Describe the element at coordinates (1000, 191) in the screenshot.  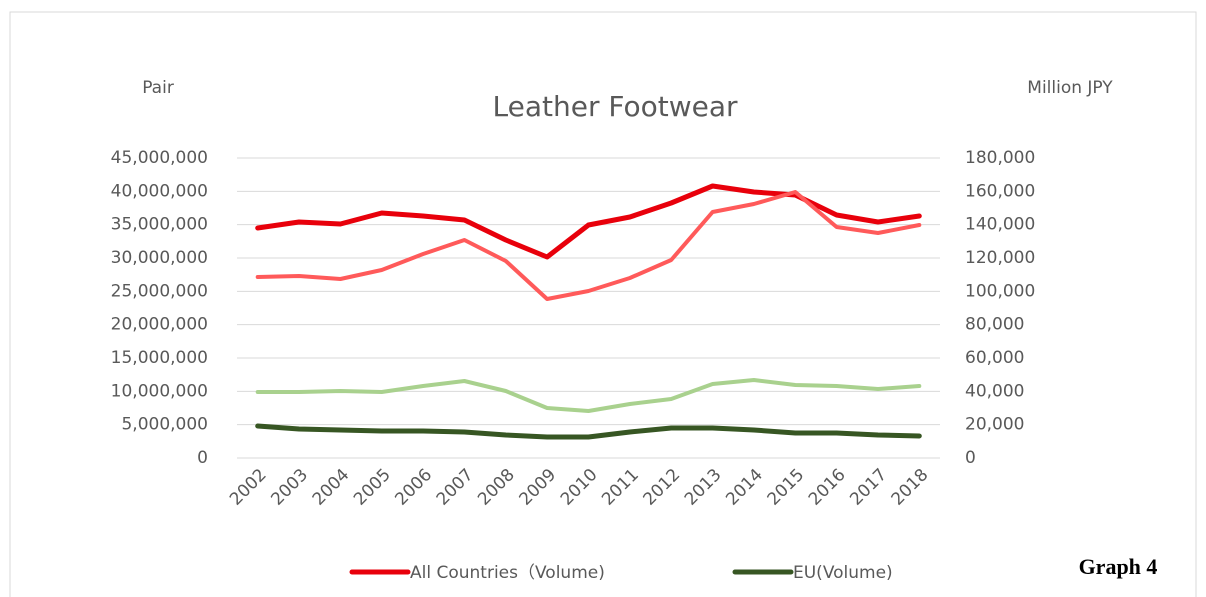
I see `y2-tick-label: 160,000` at that location.